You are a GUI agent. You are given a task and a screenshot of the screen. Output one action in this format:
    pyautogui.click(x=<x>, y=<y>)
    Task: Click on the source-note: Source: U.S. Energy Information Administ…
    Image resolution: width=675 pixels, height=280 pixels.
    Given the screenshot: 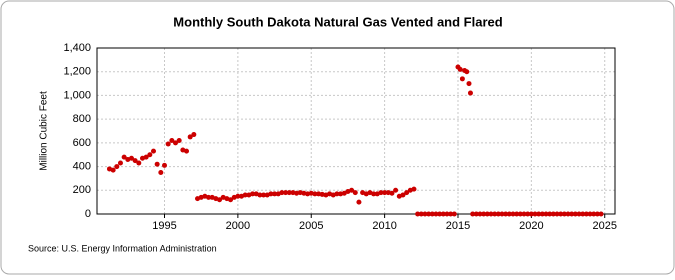 What is the action you would take?
    pyautogui.click(x=122, y=248)
    